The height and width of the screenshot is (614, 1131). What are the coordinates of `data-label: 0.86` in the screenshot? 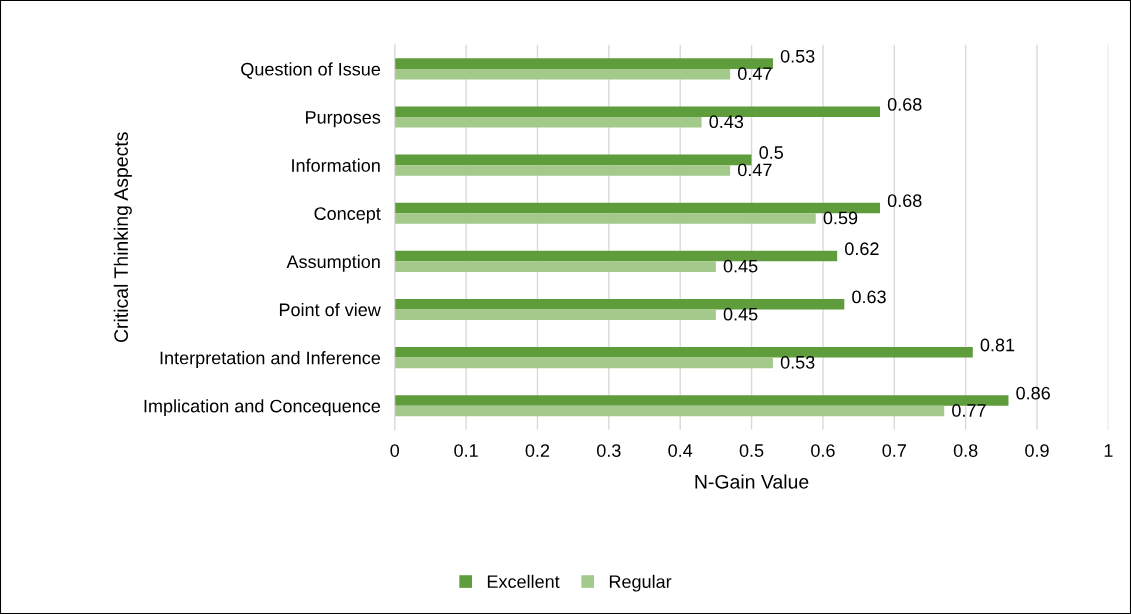 It's located at (1033, 393).